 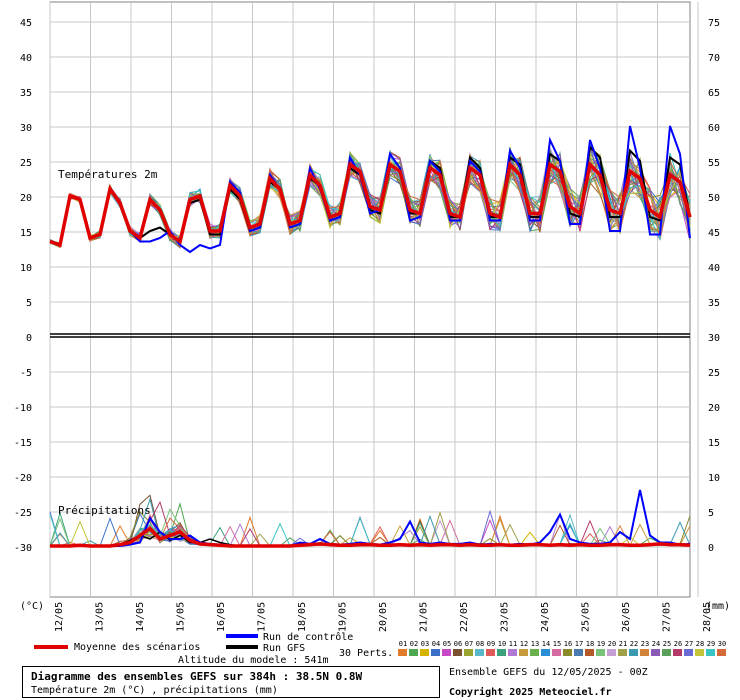 I want to click on pert-number: 21, so click(x=623, y=644).